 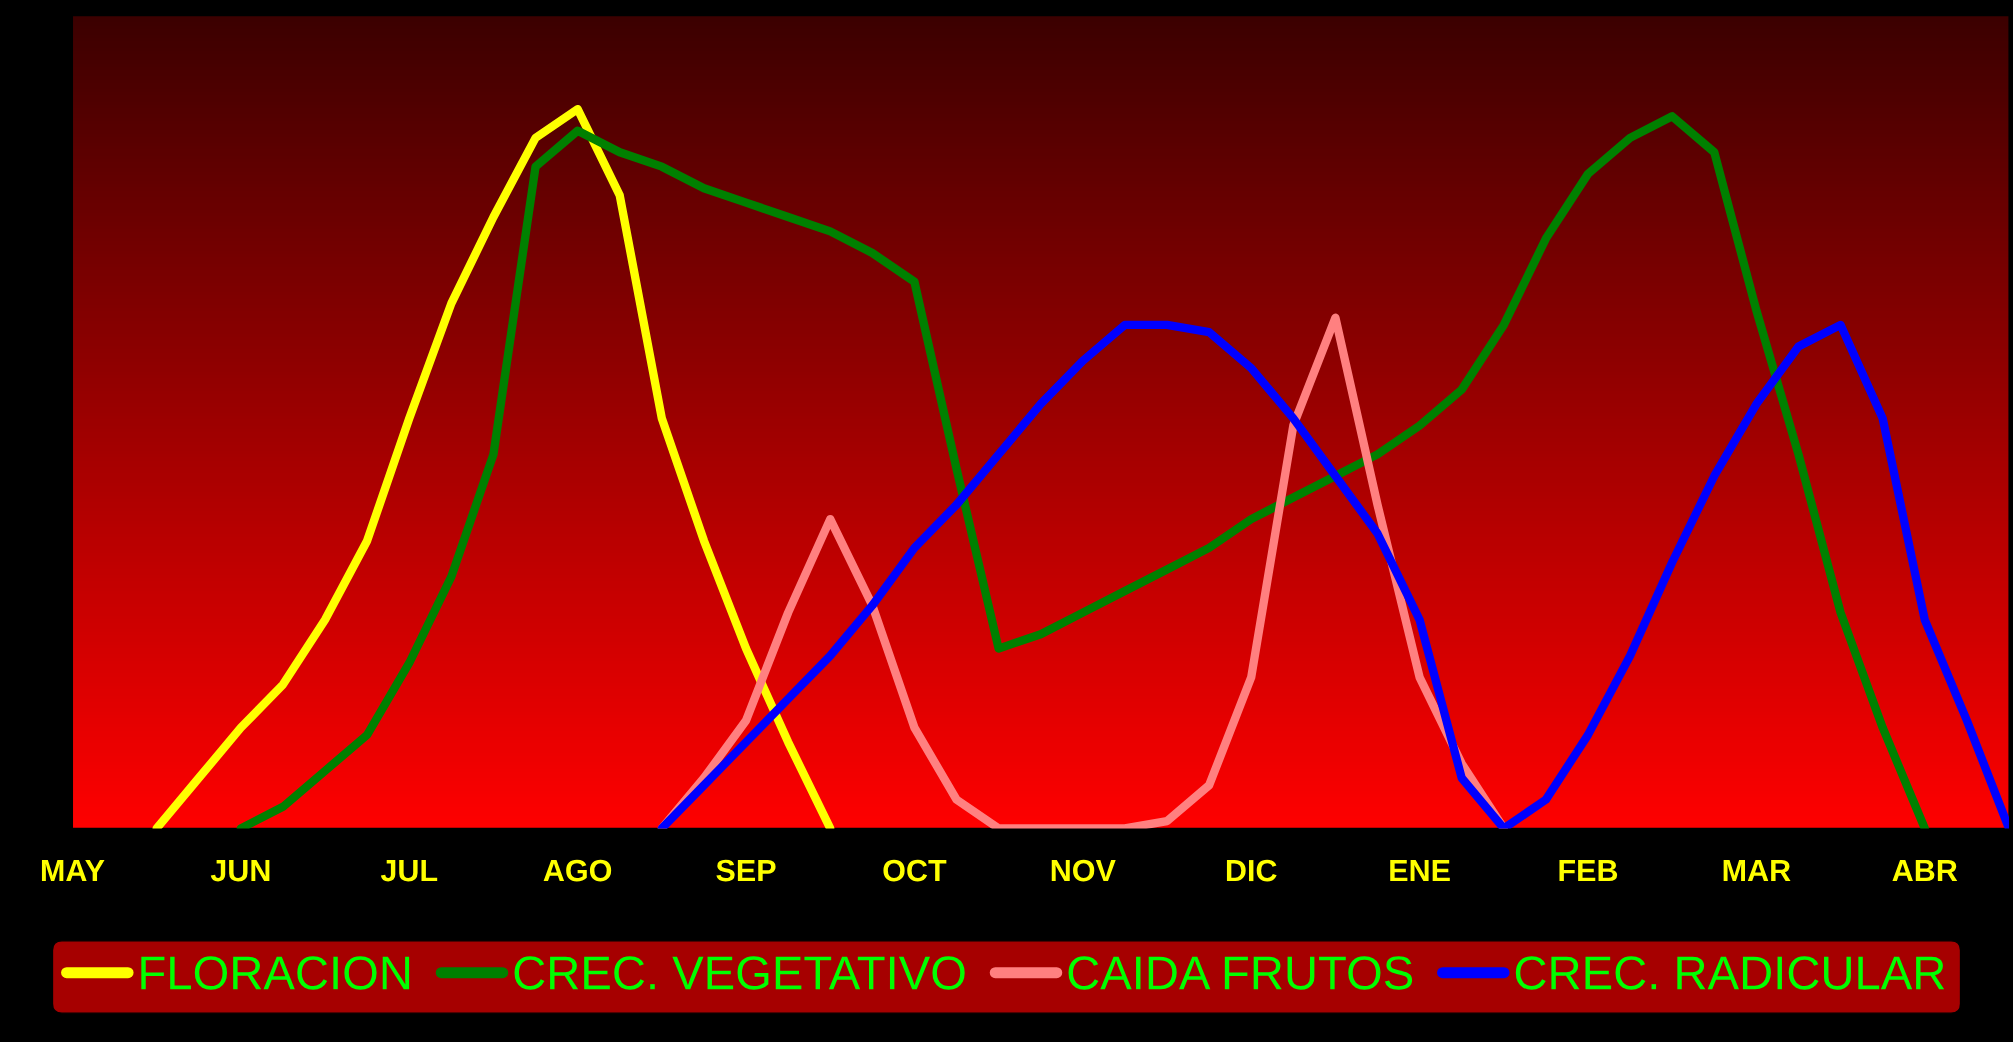 I want to click on x-tick-label: JUL, so click(x=409, y=871).